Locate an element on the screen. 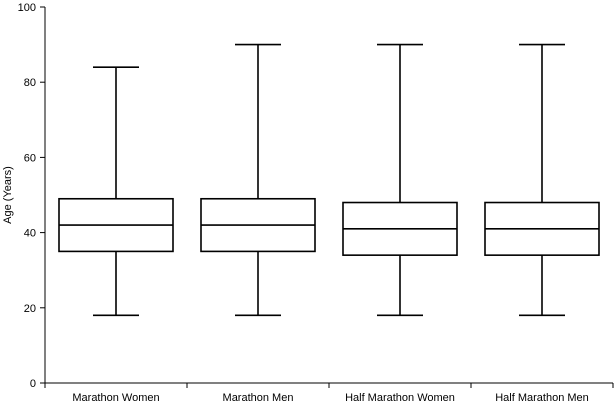  x-category-label: Half Marathon Women is located at coordinates (400, 398).